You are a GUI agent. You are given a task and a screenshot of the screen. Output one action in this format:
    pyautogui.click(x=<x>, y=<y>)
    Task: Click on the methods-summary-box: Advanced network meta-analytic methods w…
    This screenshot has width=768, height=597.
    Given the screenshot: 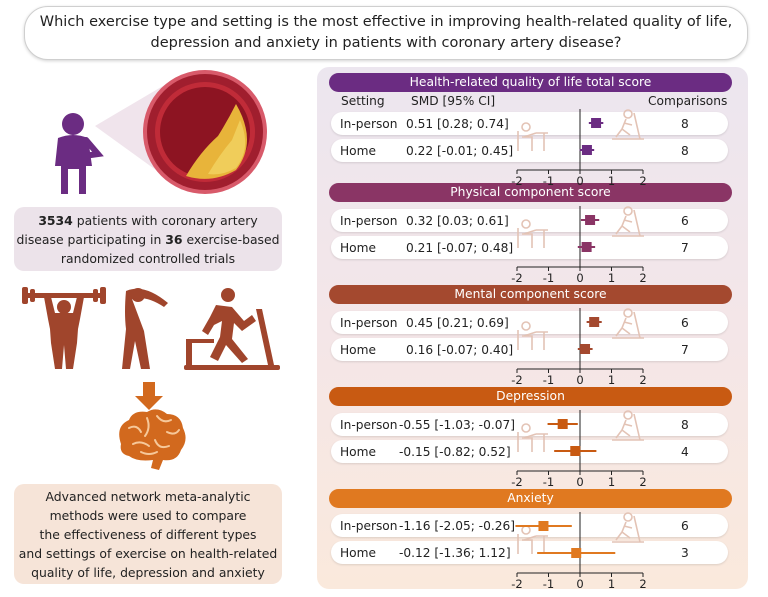 What is the action you would take?
    pyautogui.click(x=148, y=534)
    